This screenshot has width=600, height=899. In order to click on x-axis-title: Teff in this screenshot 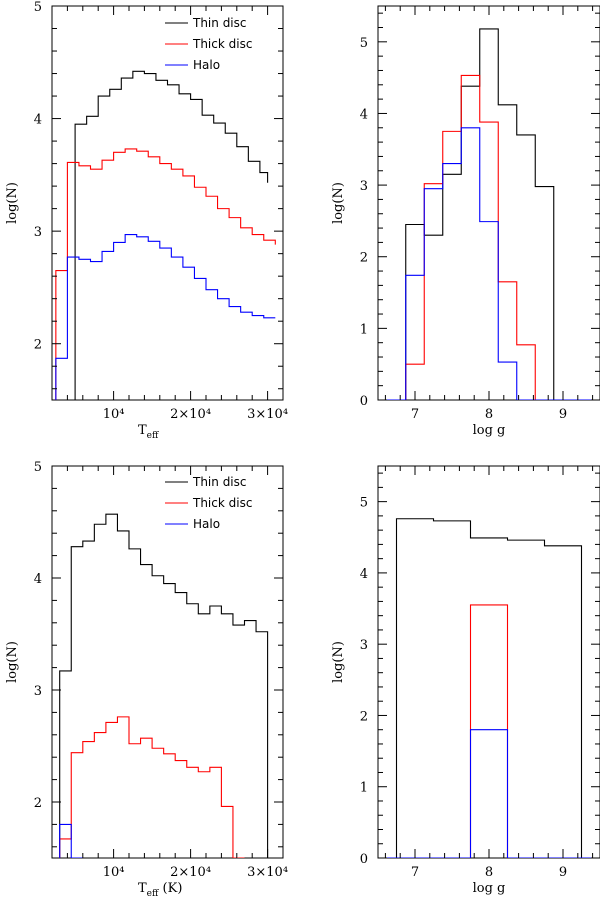, I will do `click(148, 432)`.